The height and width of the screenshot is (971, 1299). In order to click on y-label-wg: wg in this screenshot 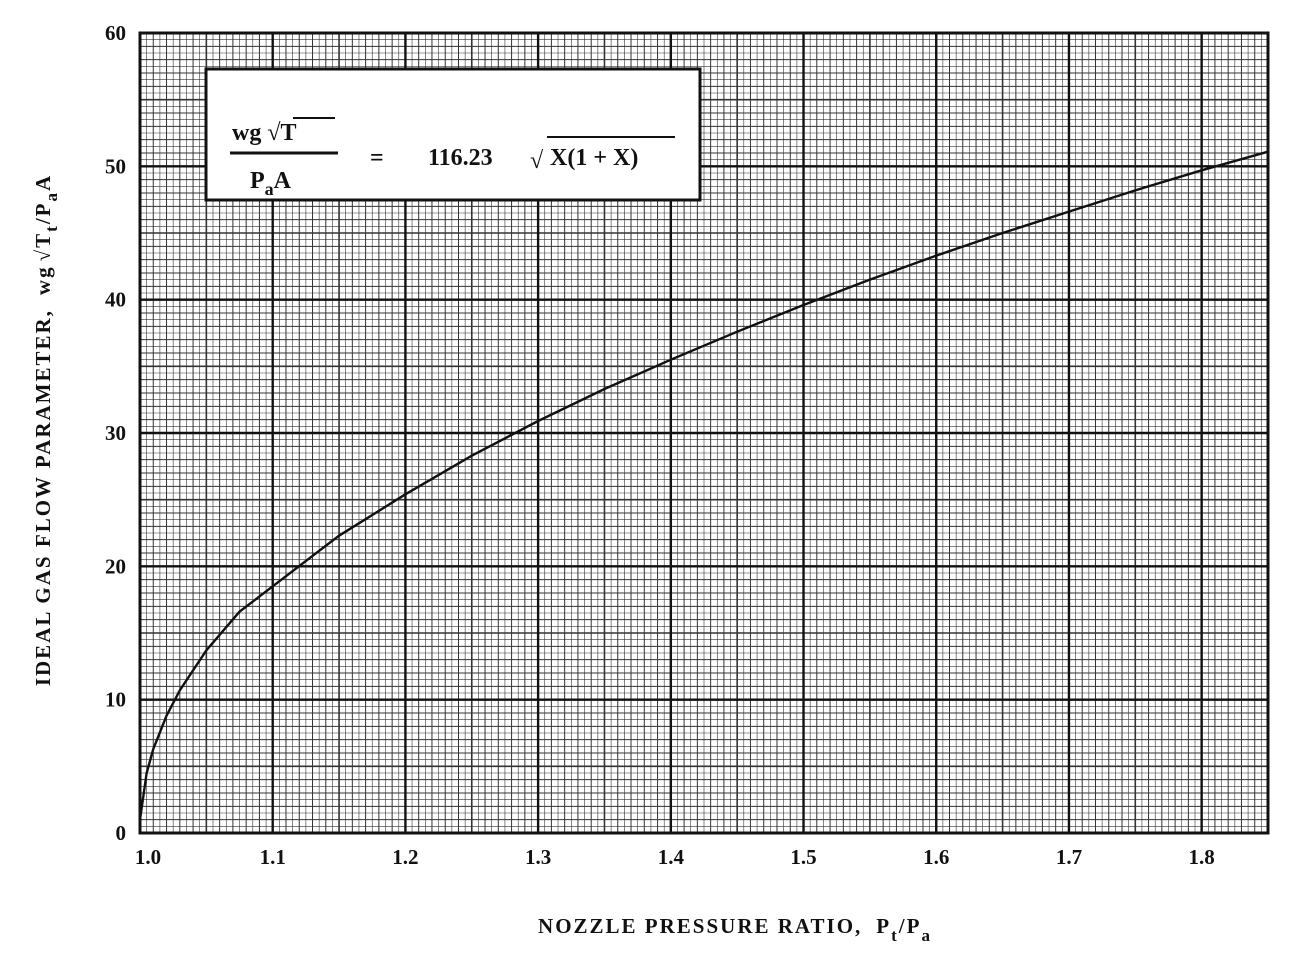, I will do `click(43, 280)`.